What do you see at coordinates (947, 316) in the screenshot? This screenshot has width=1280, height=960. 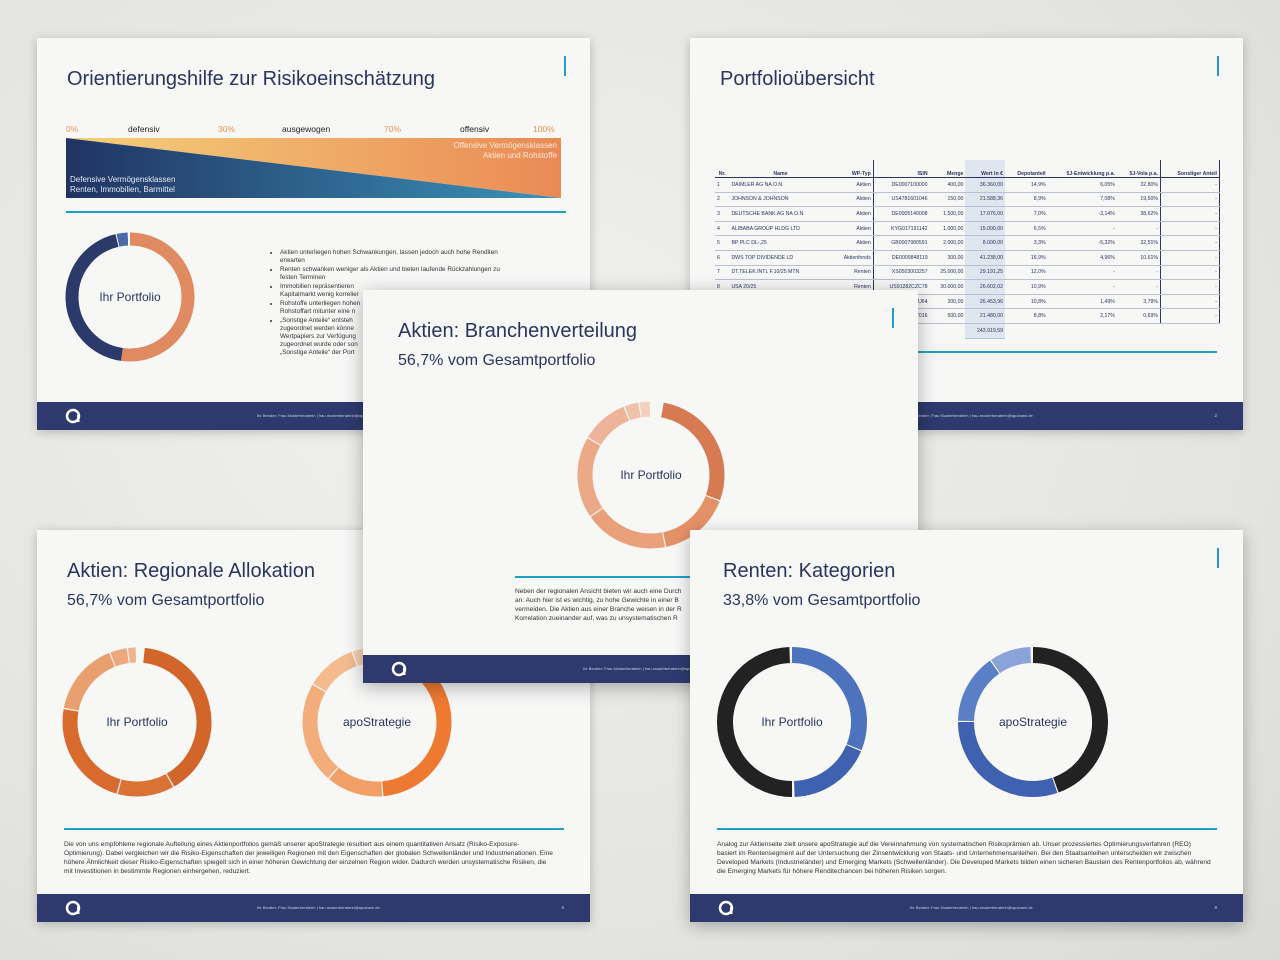 I see `table-cell: 500,00` at bounding box center [947, 316].